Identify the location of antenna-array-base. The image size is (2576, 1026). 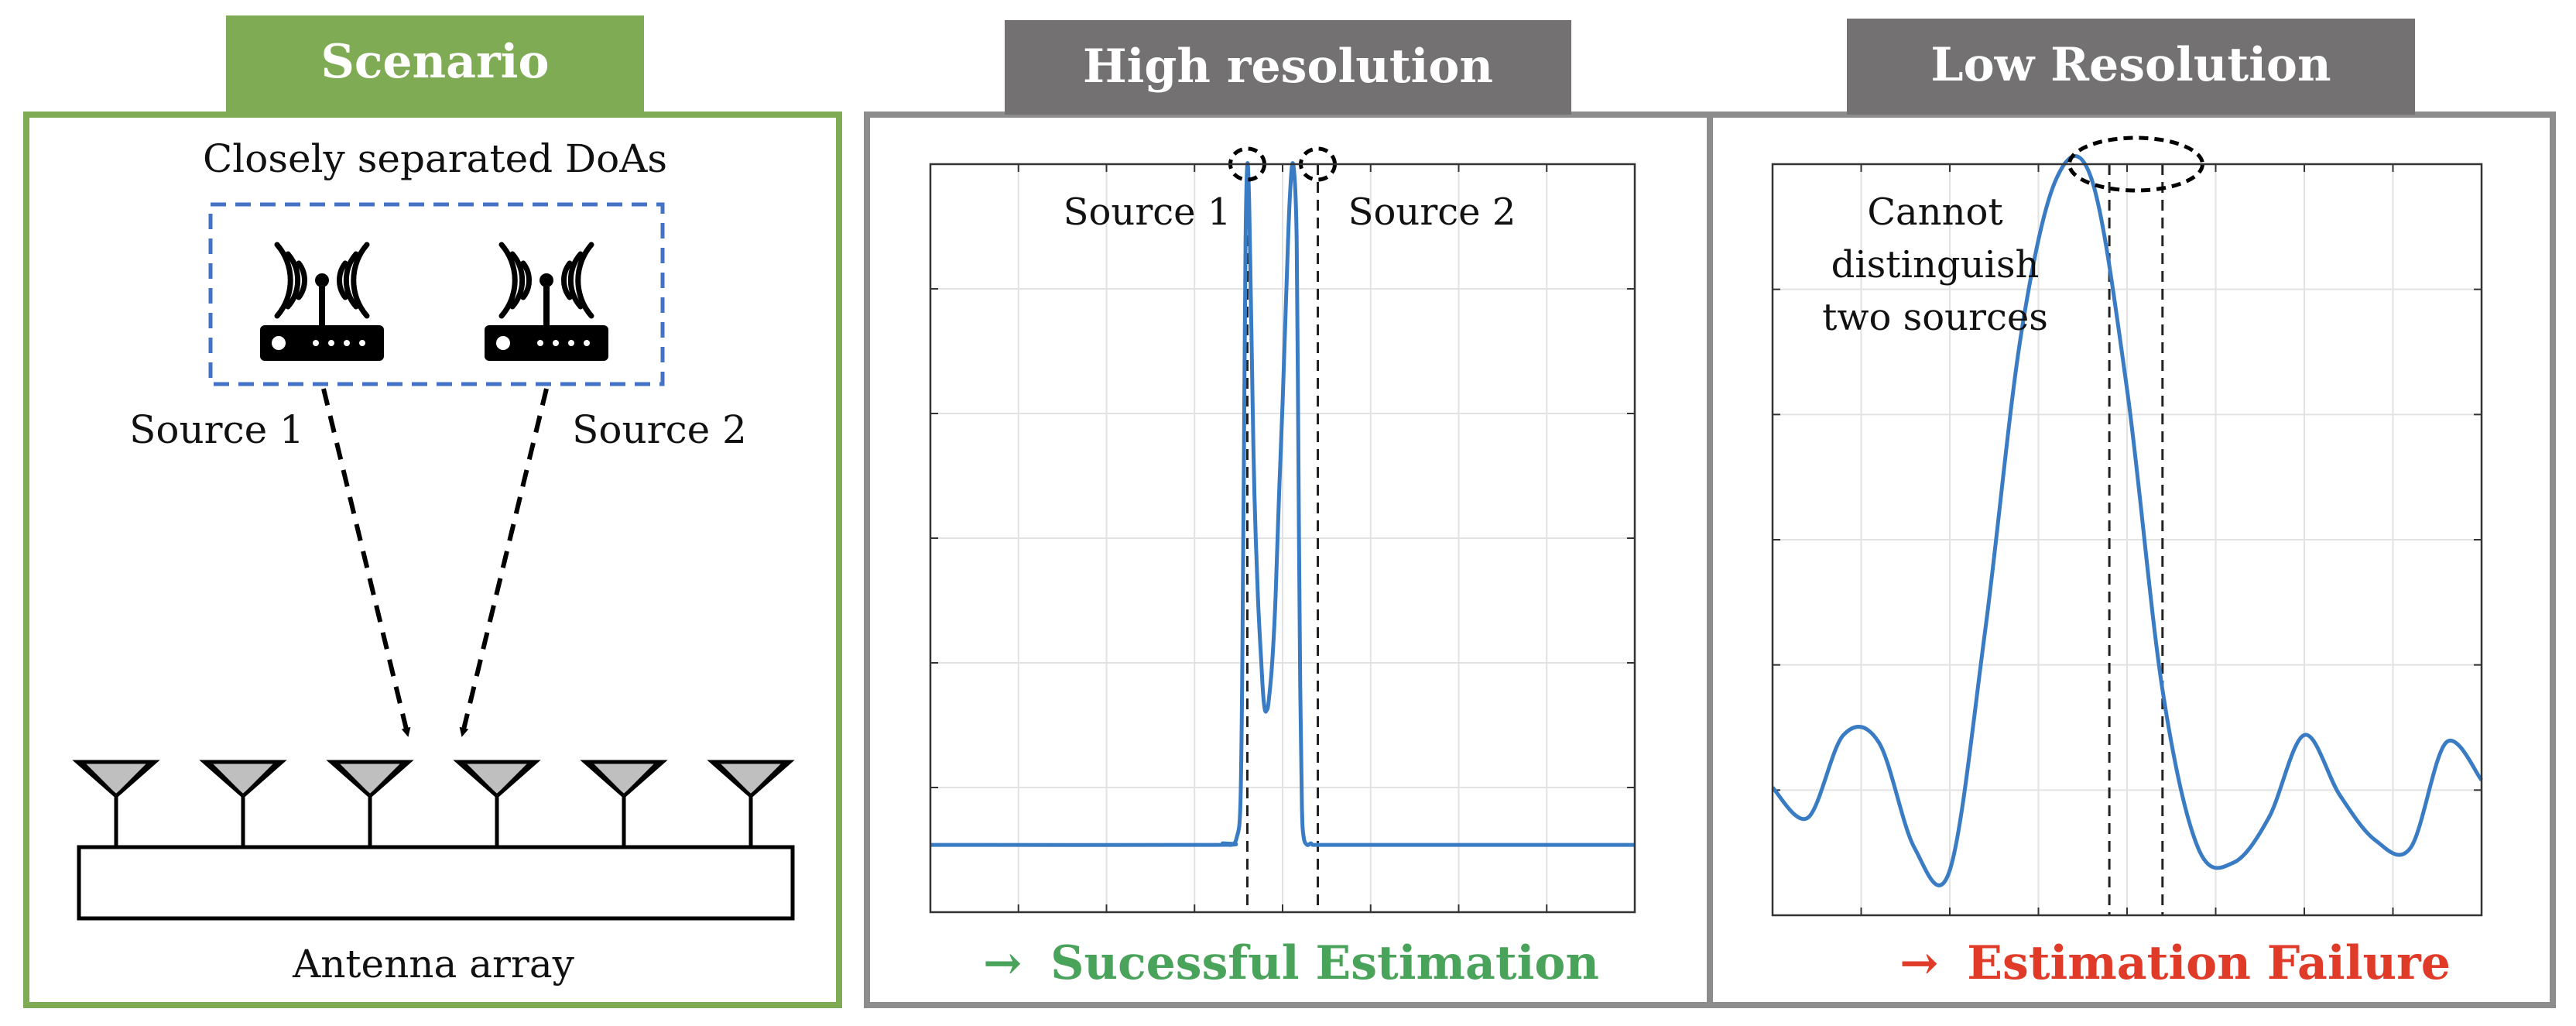
(436, 883).